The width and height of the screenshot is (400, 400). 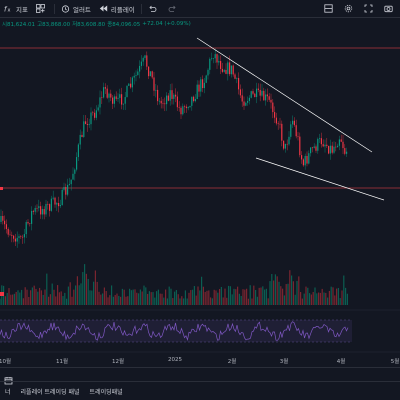 I want to click on lower-trend-line, so click(x=320, y=179).